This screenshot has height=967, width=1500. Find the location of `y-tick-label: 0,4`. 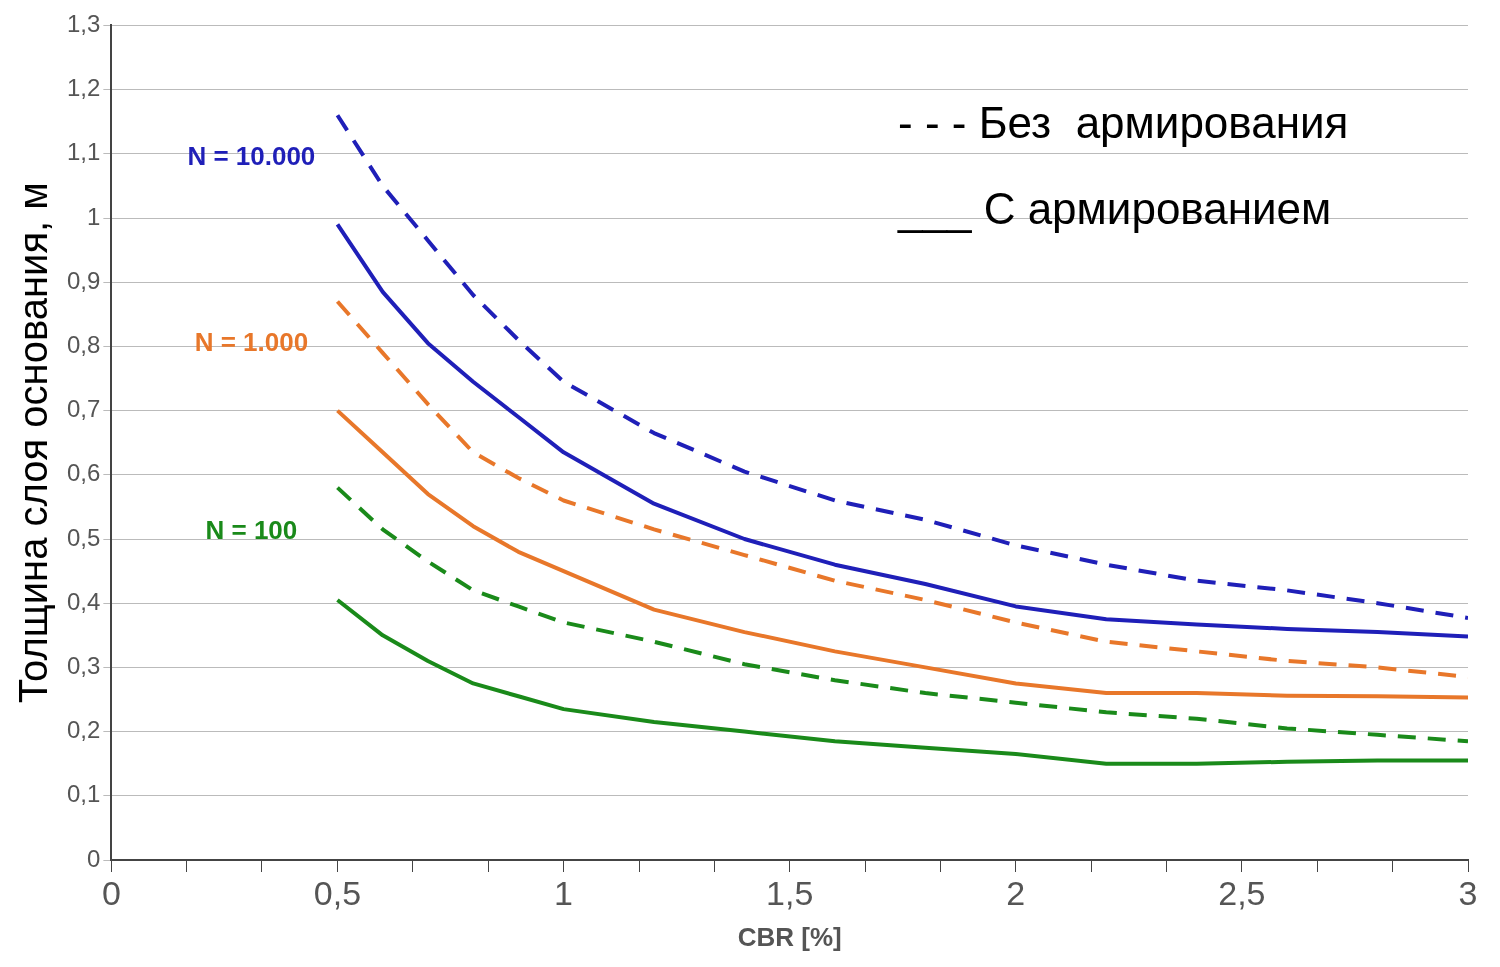

y-tick-label: 0,4 is located at coordinates (83, 601).